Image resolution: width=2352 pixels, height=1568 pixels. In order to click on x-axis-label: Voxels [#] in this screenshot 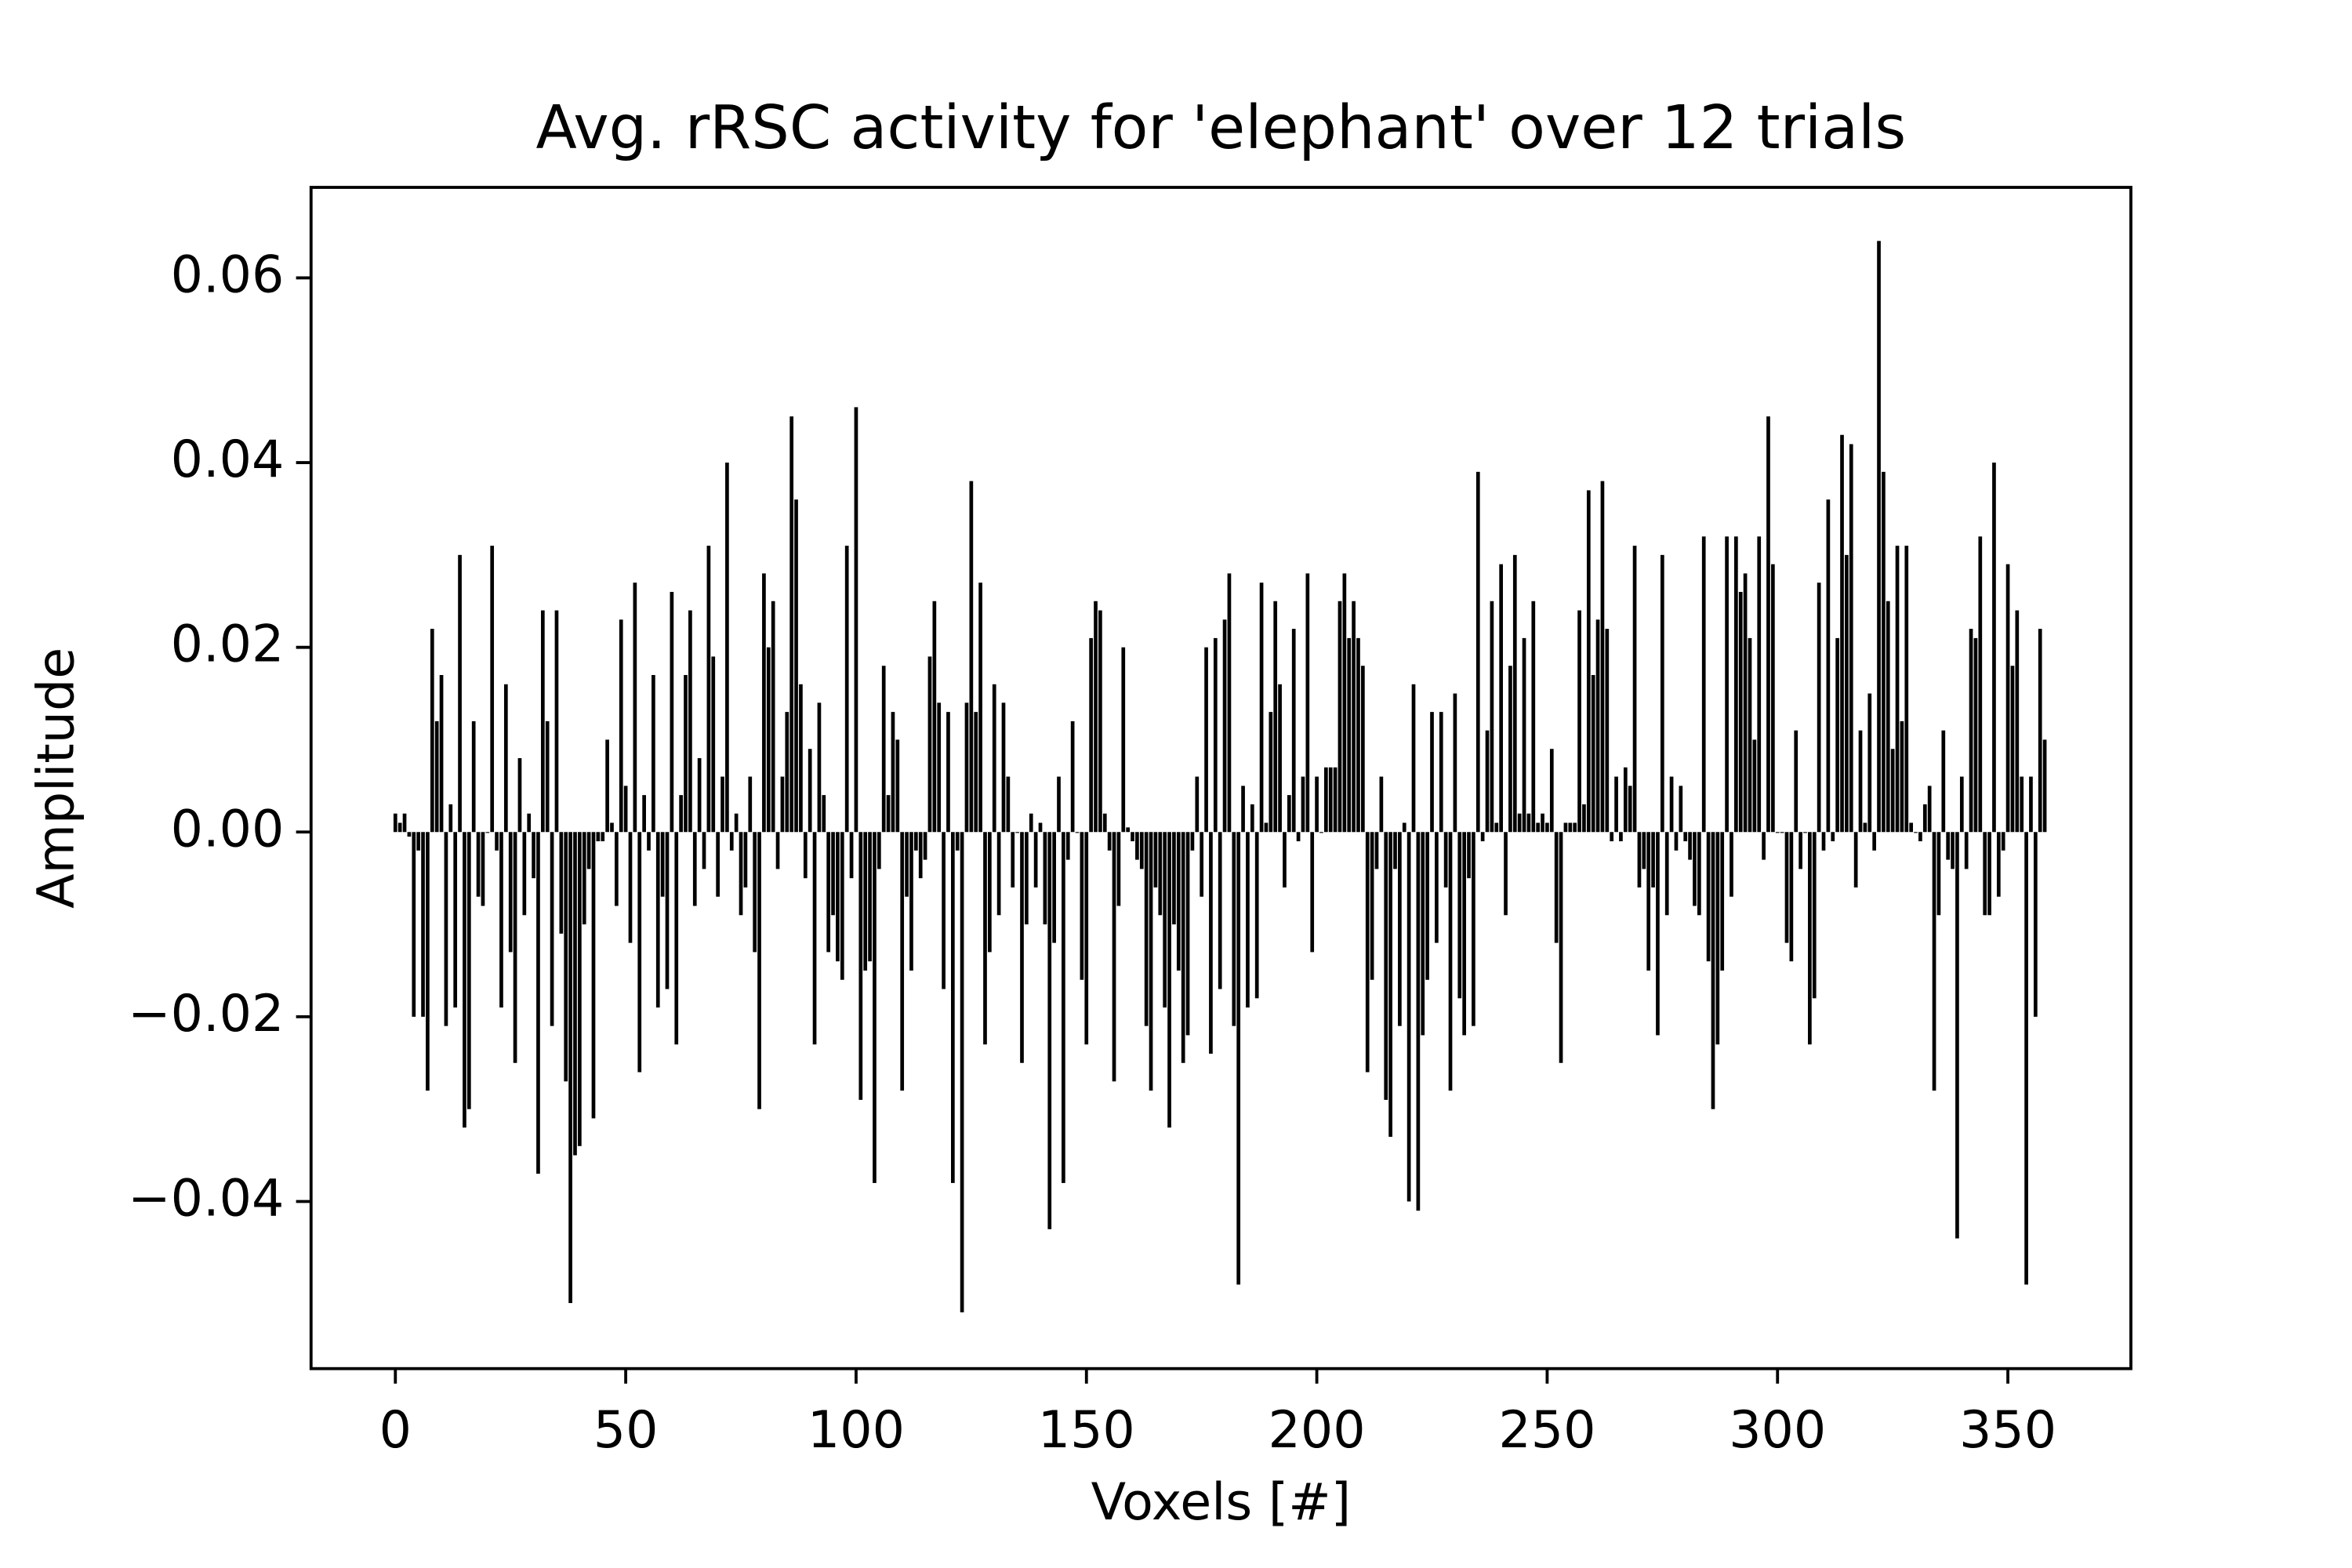, I will do `click(1221, 1502)`.